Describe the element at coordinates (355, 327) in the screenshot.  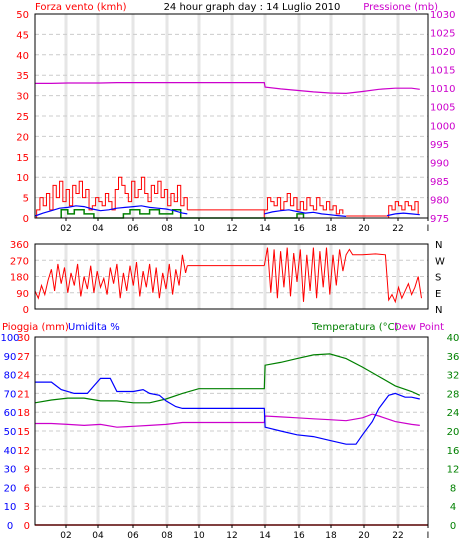
I see `temperature-axis-label: Temperatura (°C)` at that location.